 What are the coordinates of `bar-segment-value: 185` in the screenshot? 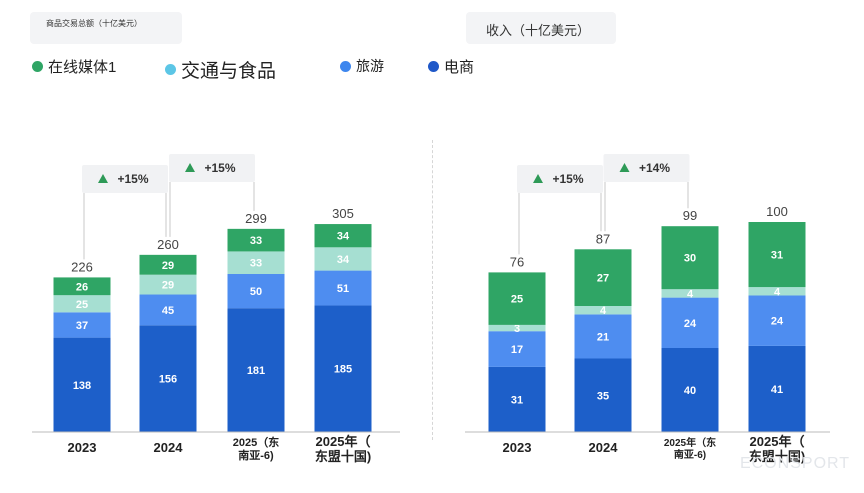 It's located at (343, 370).